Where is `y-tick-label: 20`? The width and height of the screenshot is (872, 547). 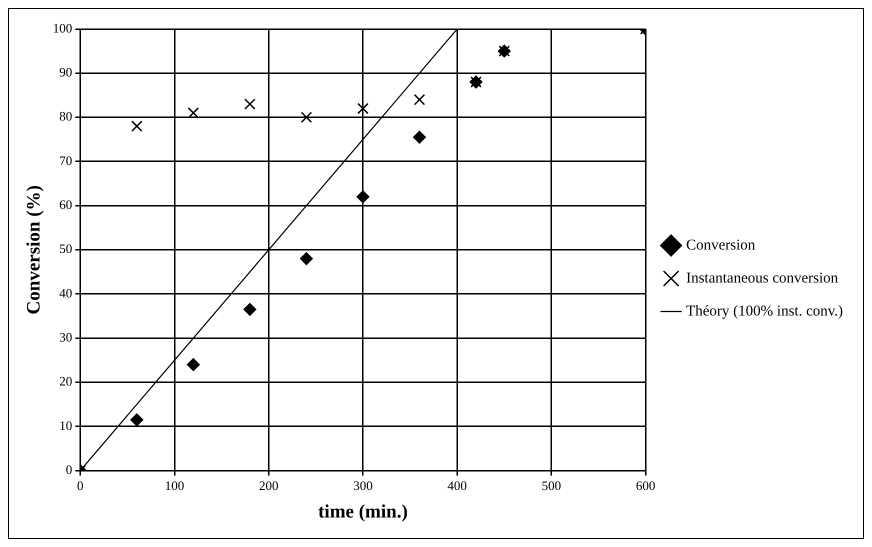 y-tick-label: 20 is located at coordinates (65, 381).